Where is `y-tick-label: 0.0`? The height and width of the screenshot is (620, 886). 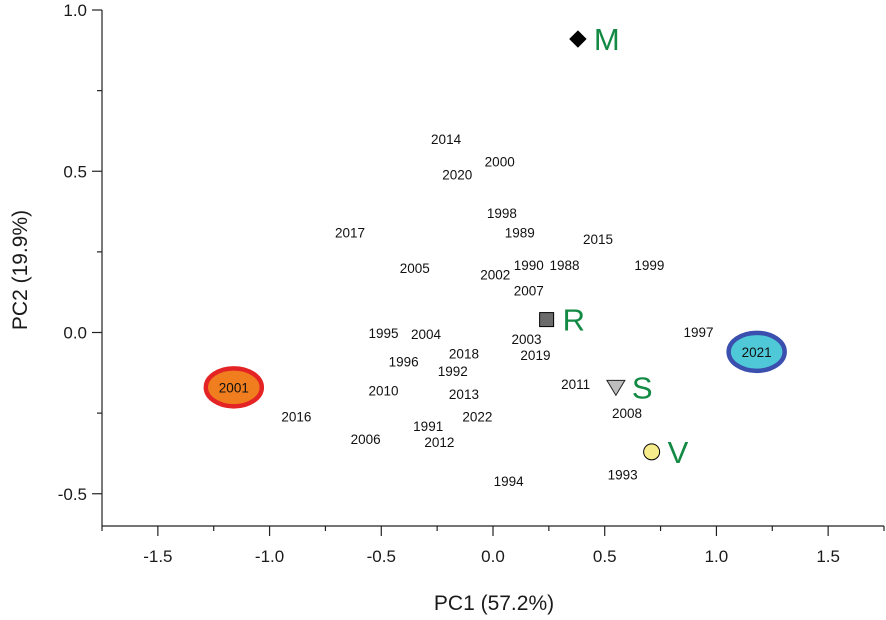
y-tick-label: 0.0 is located at coordinates (75, 333).